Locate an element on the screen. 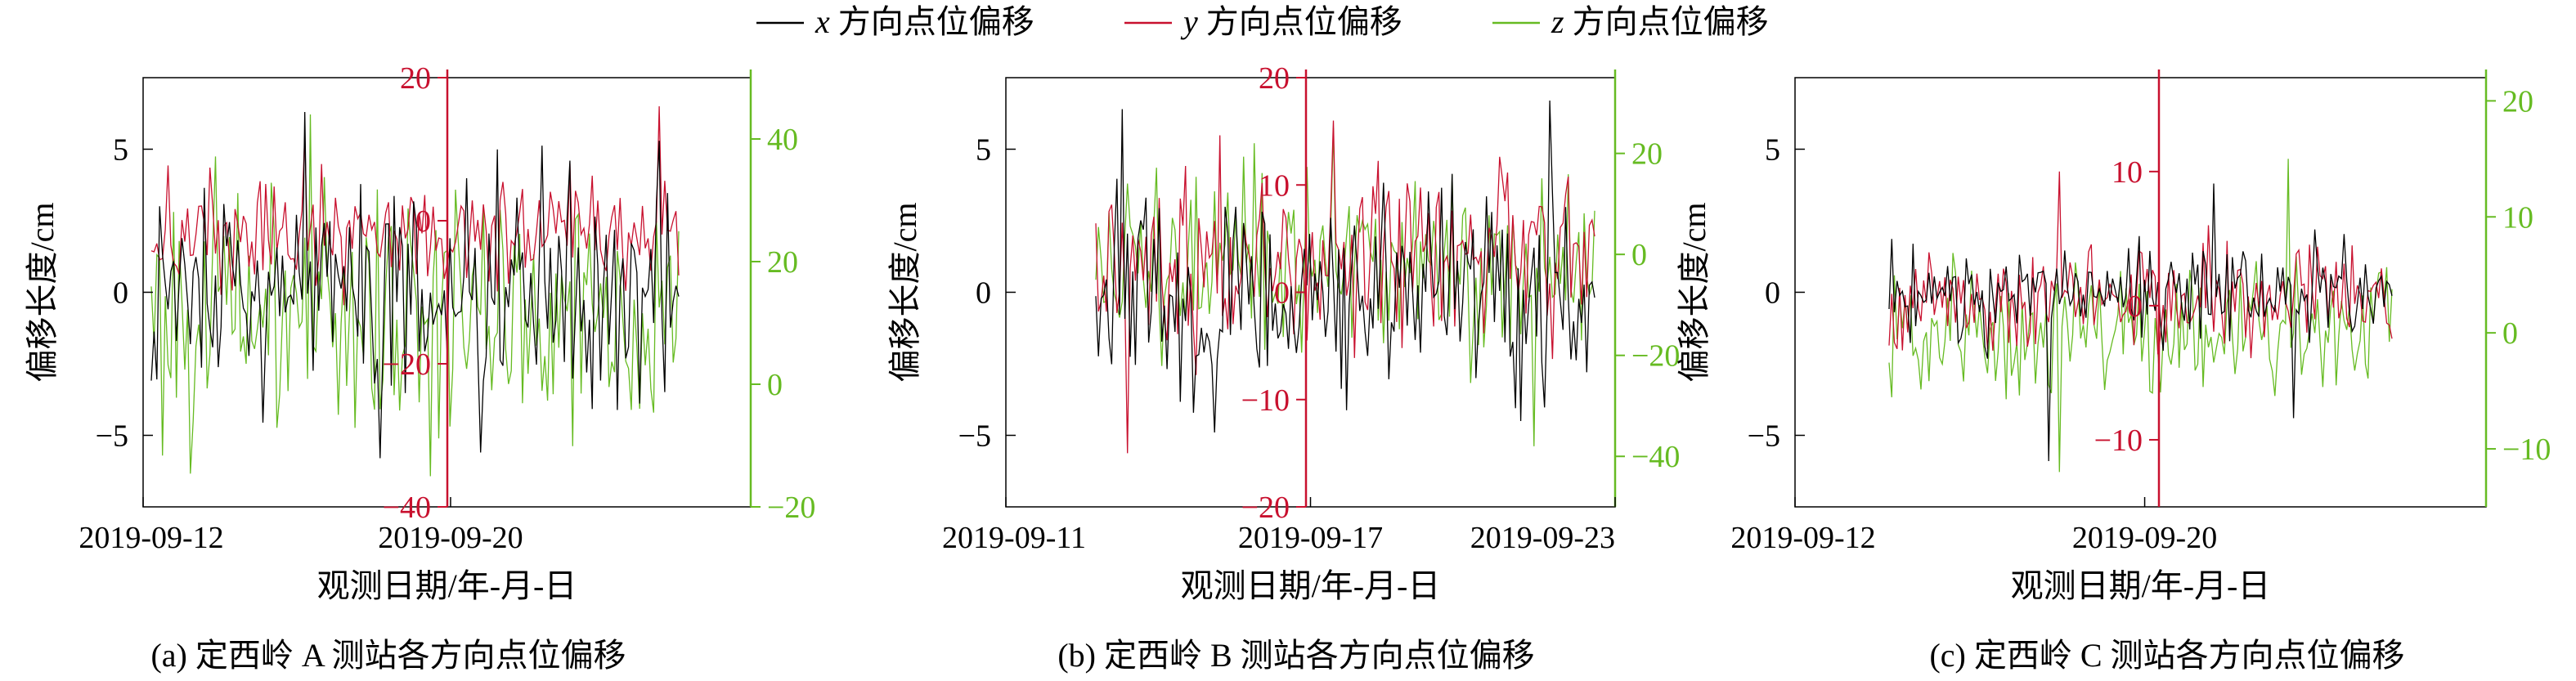 The width and height of the screenshot is (2576, 681). legend-label-x: x 方向点位偏移 is located at coordinates (924, 21).